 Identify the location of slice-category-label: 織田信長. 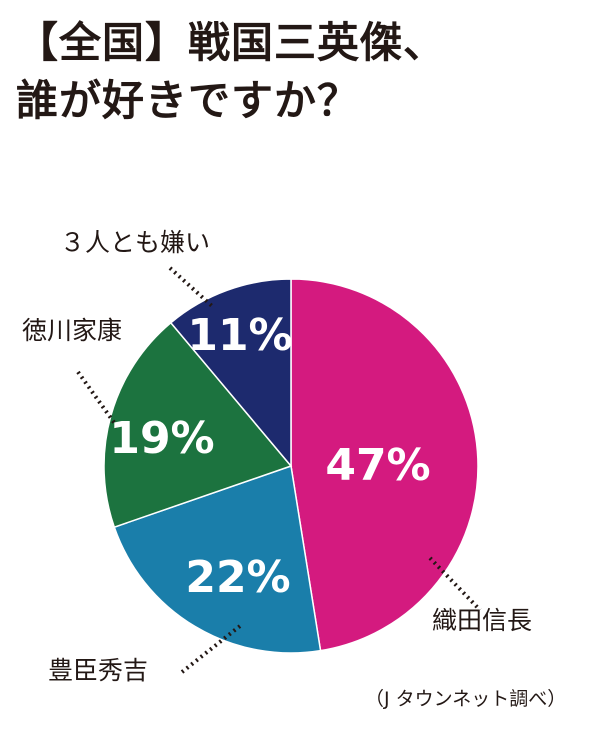
(482, 620).